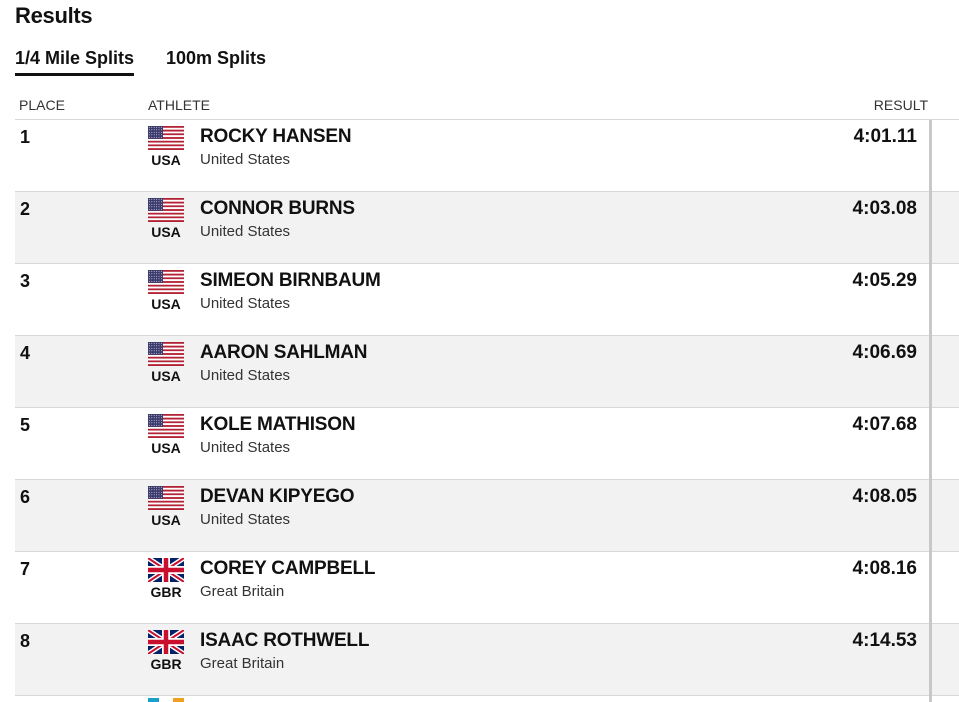  I want to click on result-time: 4:14.53, so click(884, 640).